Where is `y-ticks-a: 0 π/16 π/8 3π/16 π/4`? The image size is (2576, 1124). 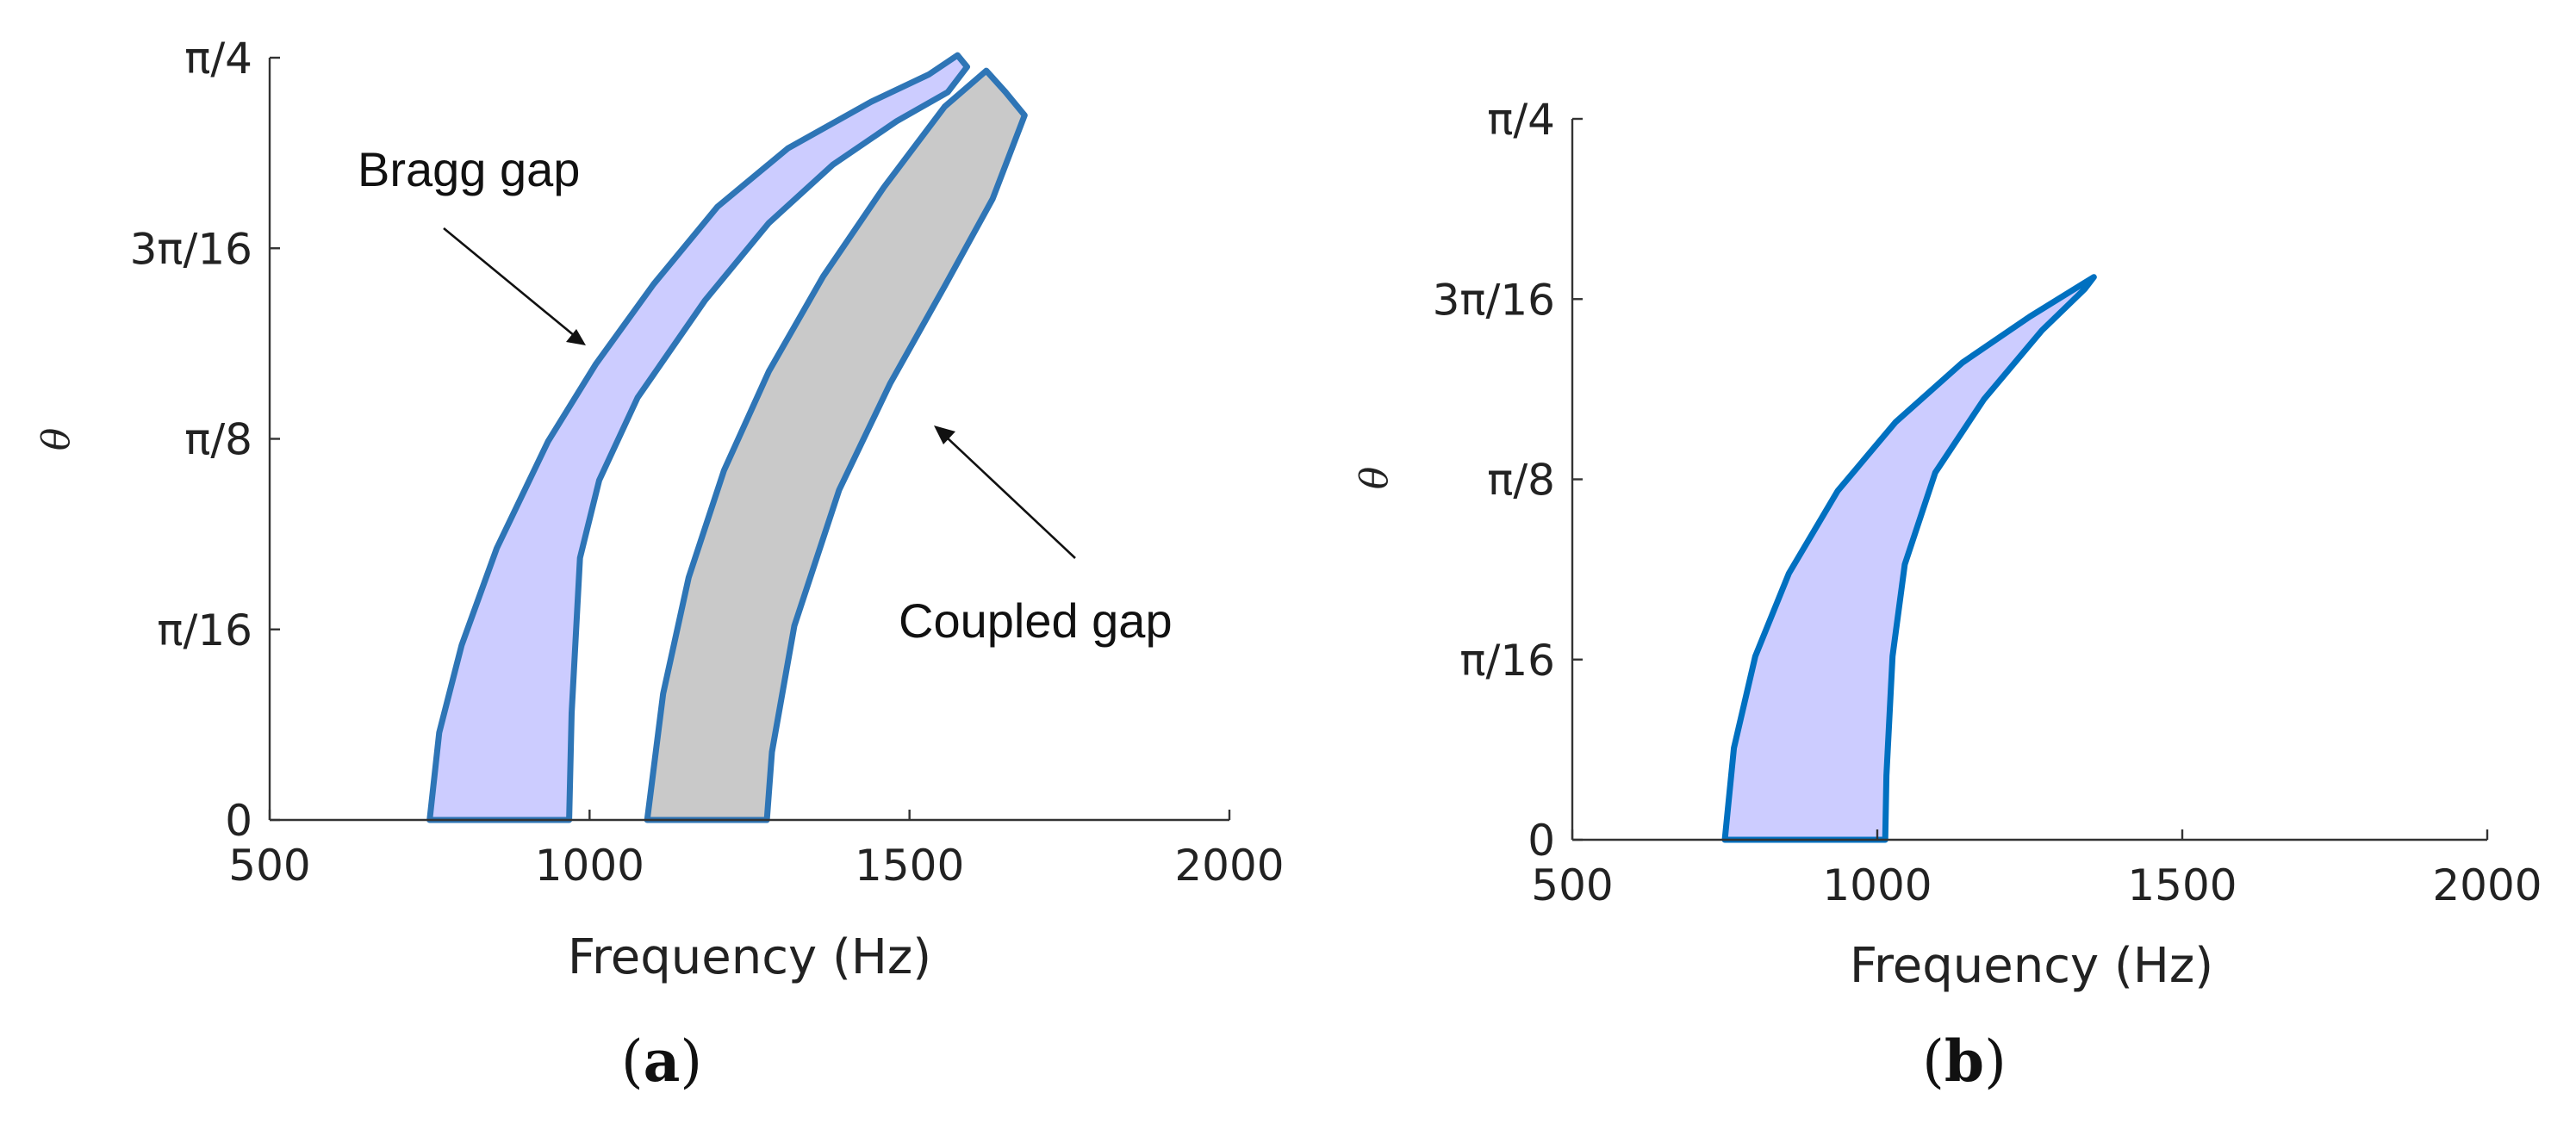
y-ticks-a: 0 π/16 π/8 3π/16 π/4 is located at coordinates (205, 440).